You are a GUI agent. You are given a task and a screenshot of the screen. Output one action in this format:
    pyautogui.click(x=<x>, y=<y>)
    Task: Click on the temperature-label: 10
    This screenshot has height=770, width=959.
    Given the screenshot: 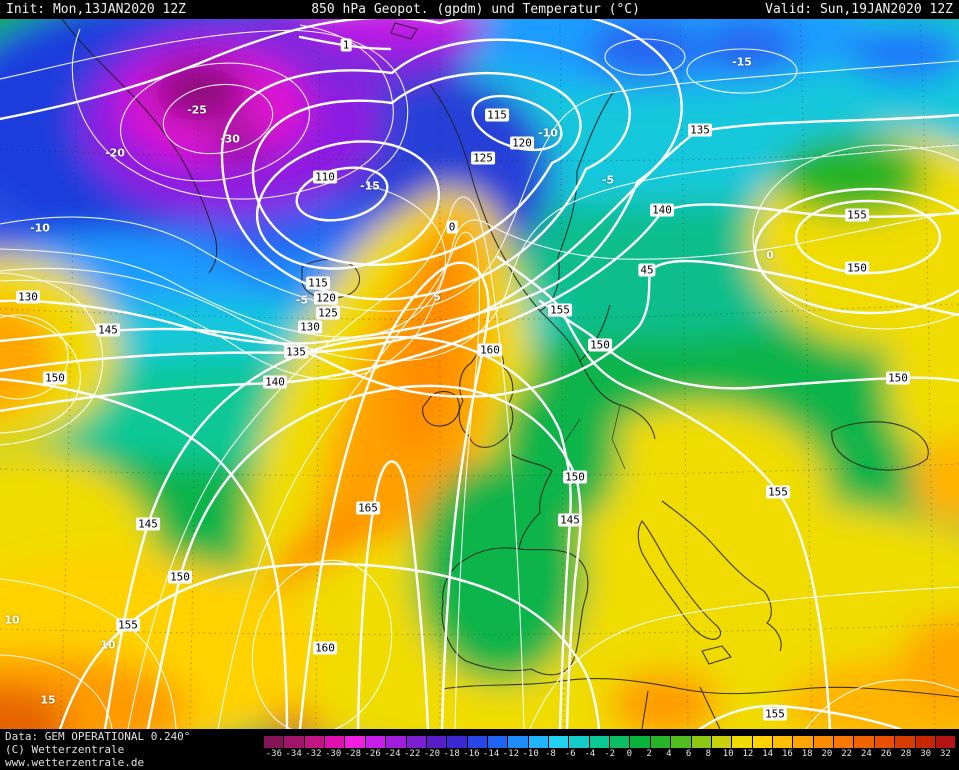 What is the action you would take?
    pyautogui.click(x=12, y=620)
    